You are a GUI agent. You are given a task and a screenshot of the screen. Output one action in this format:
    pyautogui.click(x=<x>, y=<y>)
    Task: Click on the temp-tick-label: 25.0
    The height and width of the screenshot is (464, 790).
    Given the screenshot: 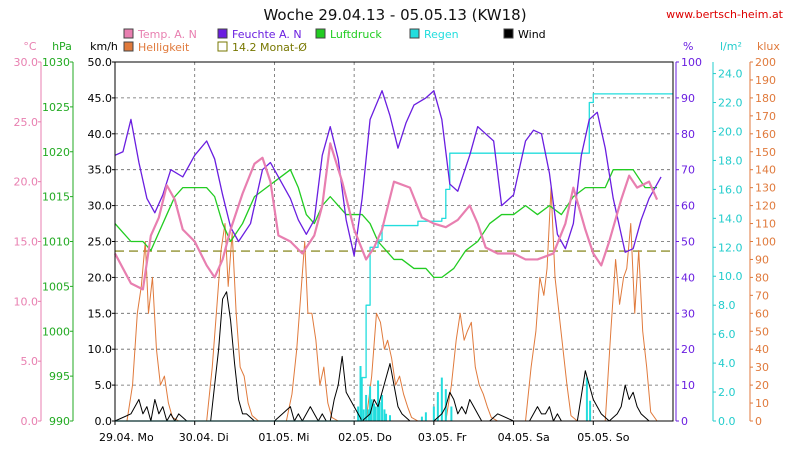 What is the action you would take?
    pyautogui.click(x=26, y=122)
    